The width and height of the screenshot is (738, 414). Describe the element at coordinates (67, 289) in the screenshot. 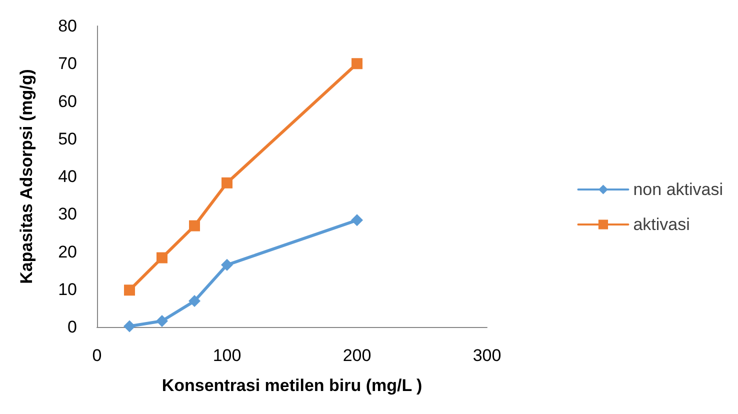

I see `y-tick-label: 10` at that location.